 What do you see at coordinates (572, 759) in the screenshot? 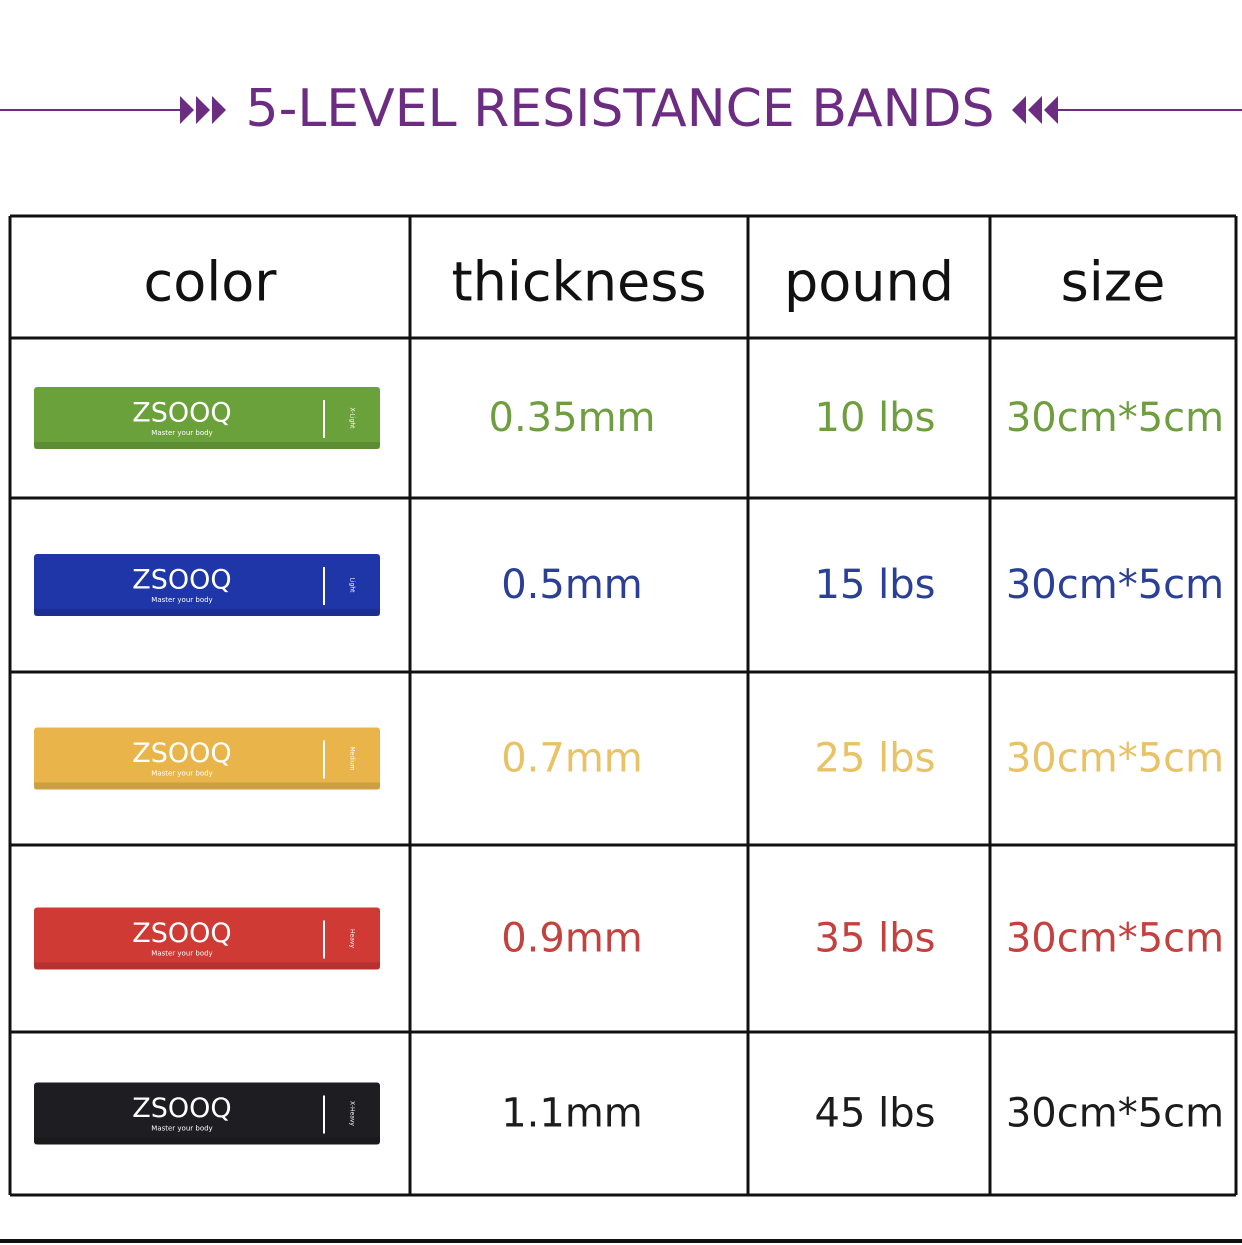
I see `cell-thickness: 0.7mm` at bounding box center [572, 759].